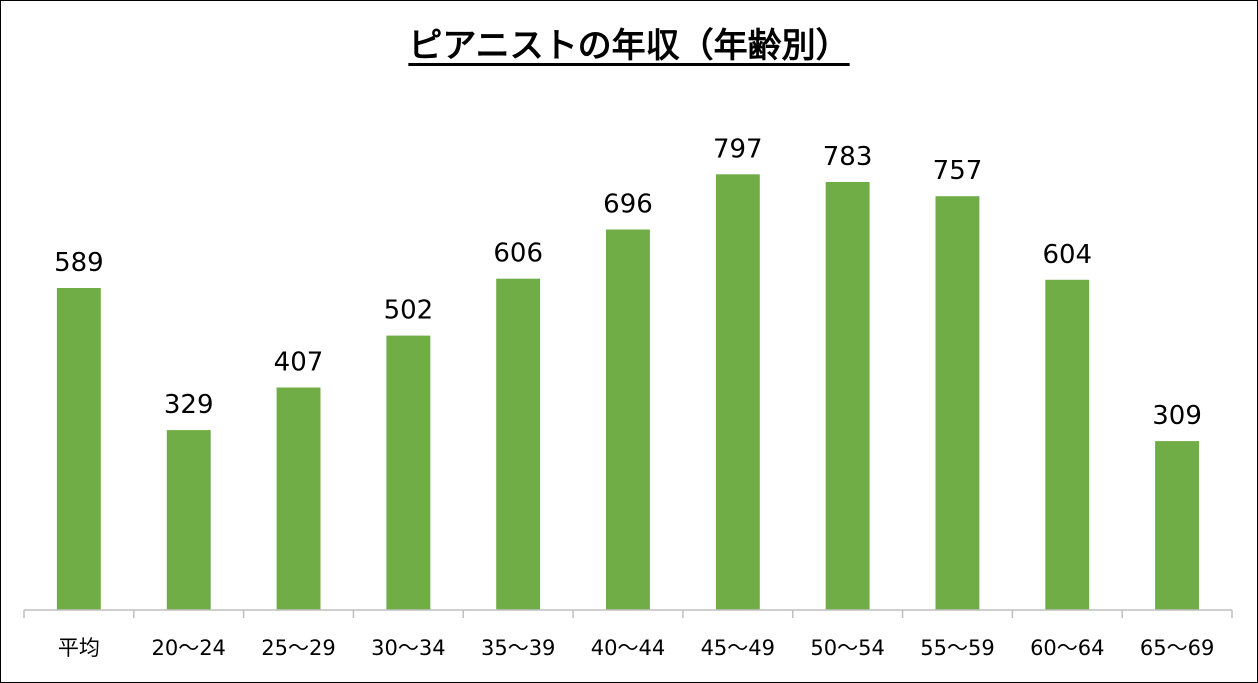 This screenshot has width=1258, height=683. What do you see at coordinates (1177, 416) in the screenshot?
I see `value-label-10: 309` at bounding box center [1177, 416].